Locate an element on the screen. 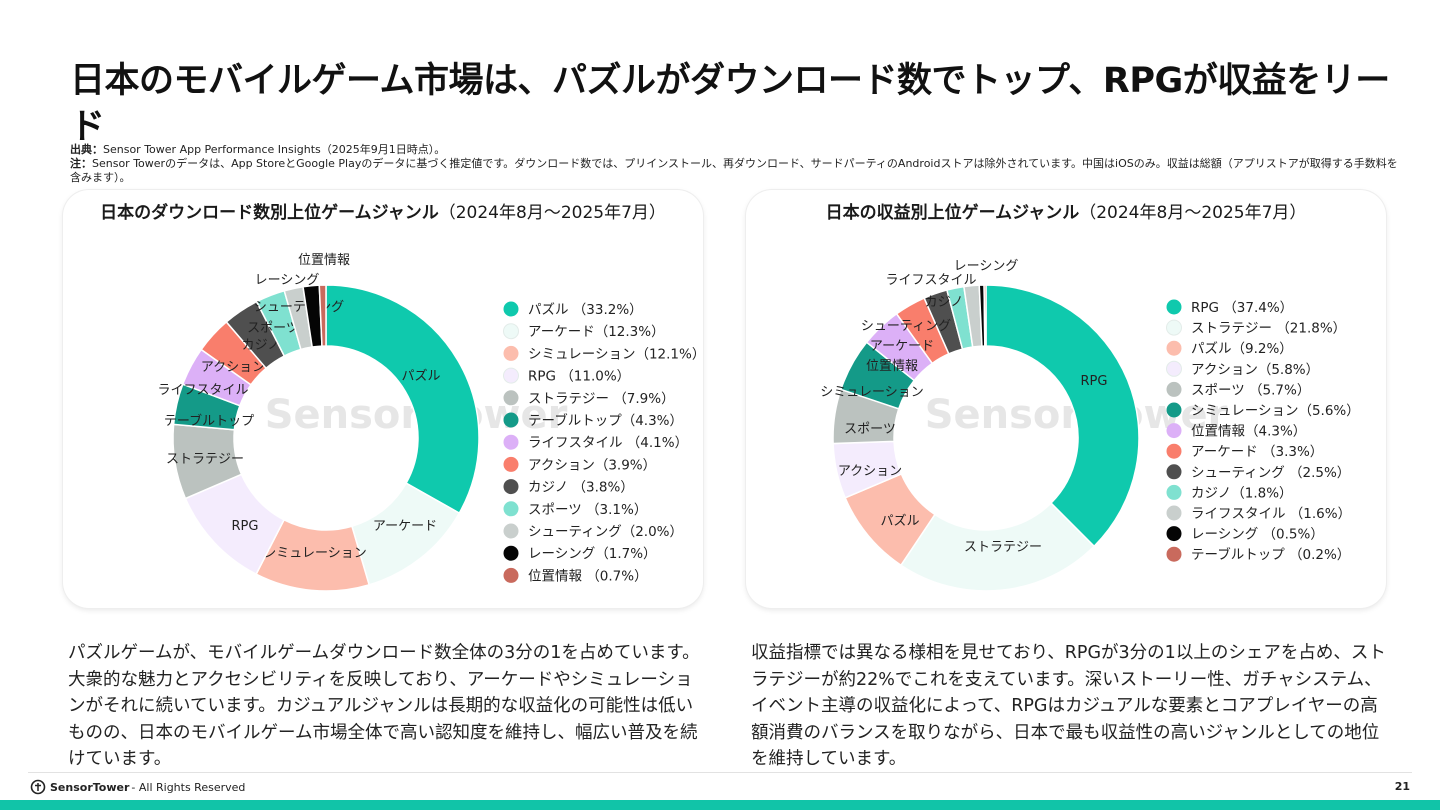 Image resolution: width=1440 pixels, height=810 pixels. legend-item: レーシング（1.7%） is located at coordinates (592, 554).